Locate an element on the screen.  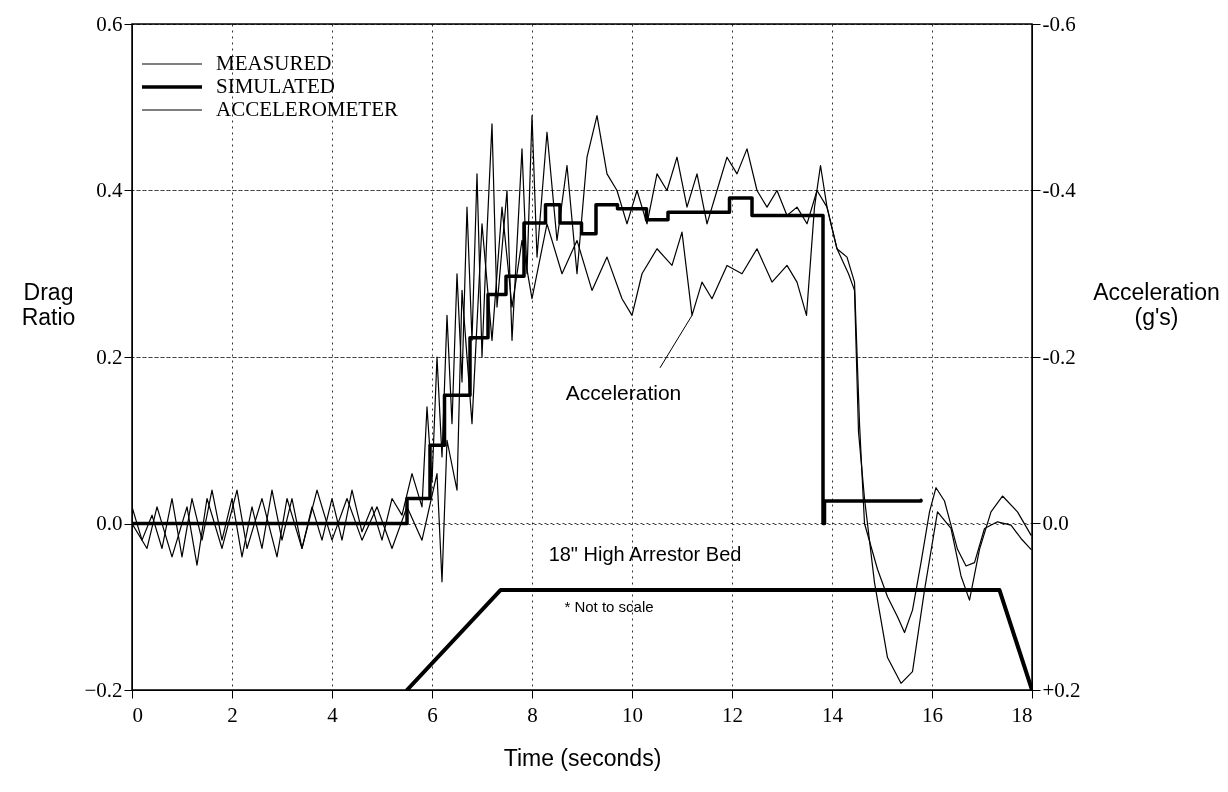
legend-label: ACCELEROMETER is located at coordinates (307, 109).